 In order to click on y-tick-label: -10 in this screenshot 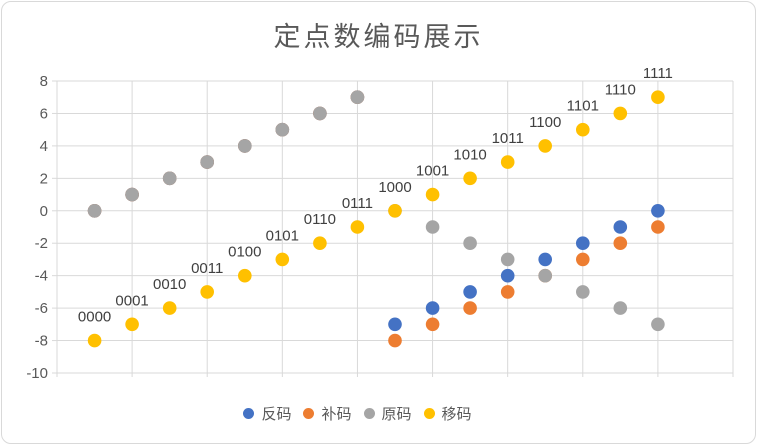, I will do `click(37, 373)`.